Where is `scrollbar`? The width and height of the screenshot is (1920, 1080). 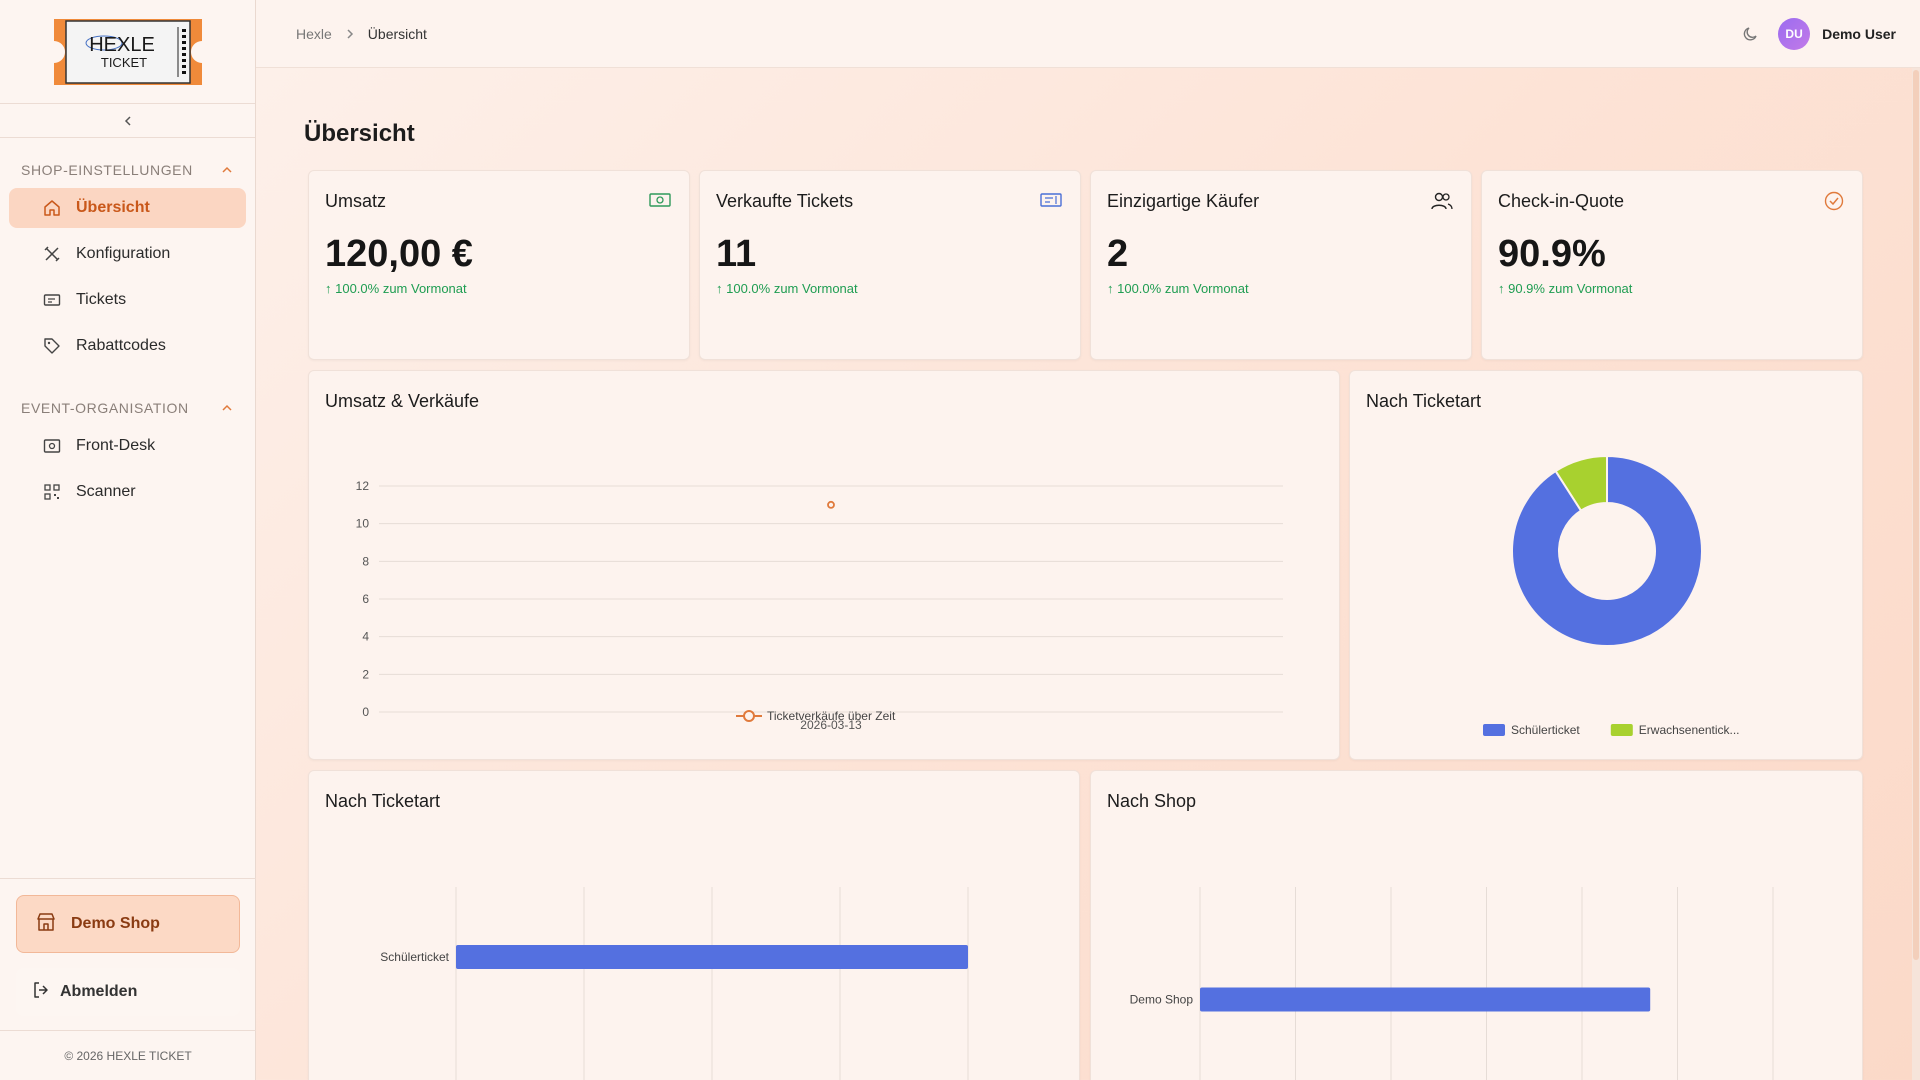
scrollbar is located at coordinates (1916, 574).